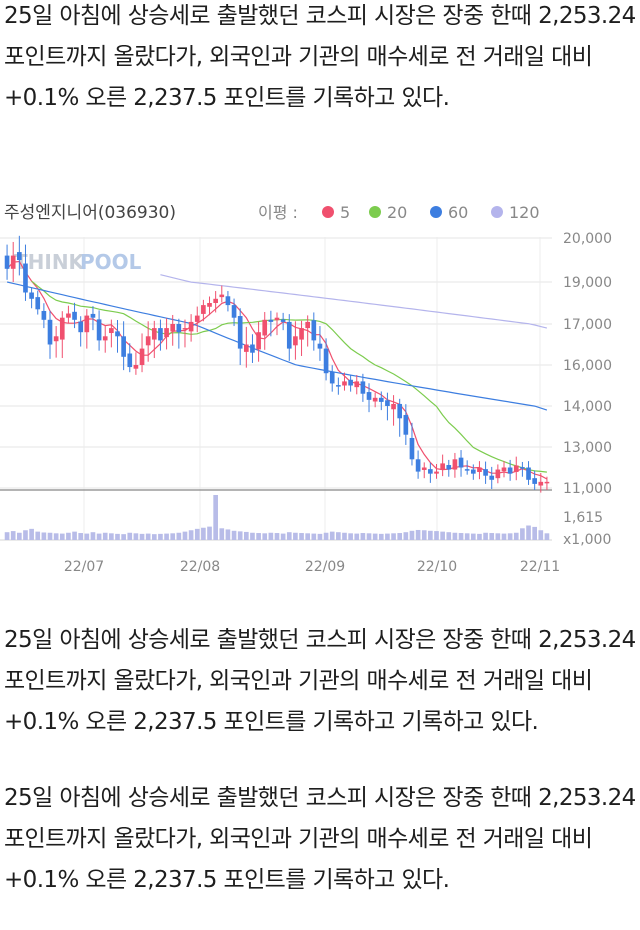 This screenshot has height=930, width=640. I want to click on ma120-line, so click(354, 301).